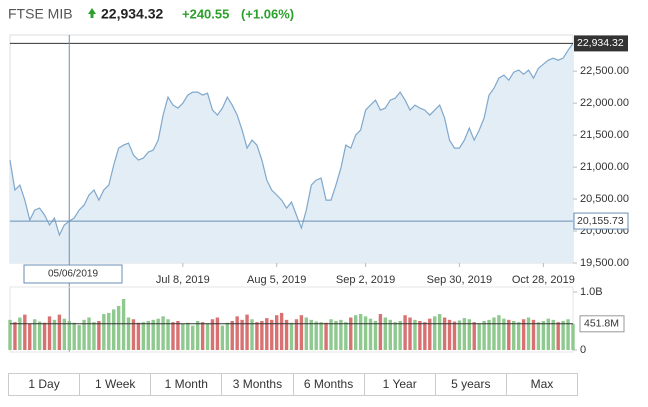  What do you see at coordinates (132, 14) in the screenshot?
I see `price: 22,934.32` at bounding box center [132, 14].